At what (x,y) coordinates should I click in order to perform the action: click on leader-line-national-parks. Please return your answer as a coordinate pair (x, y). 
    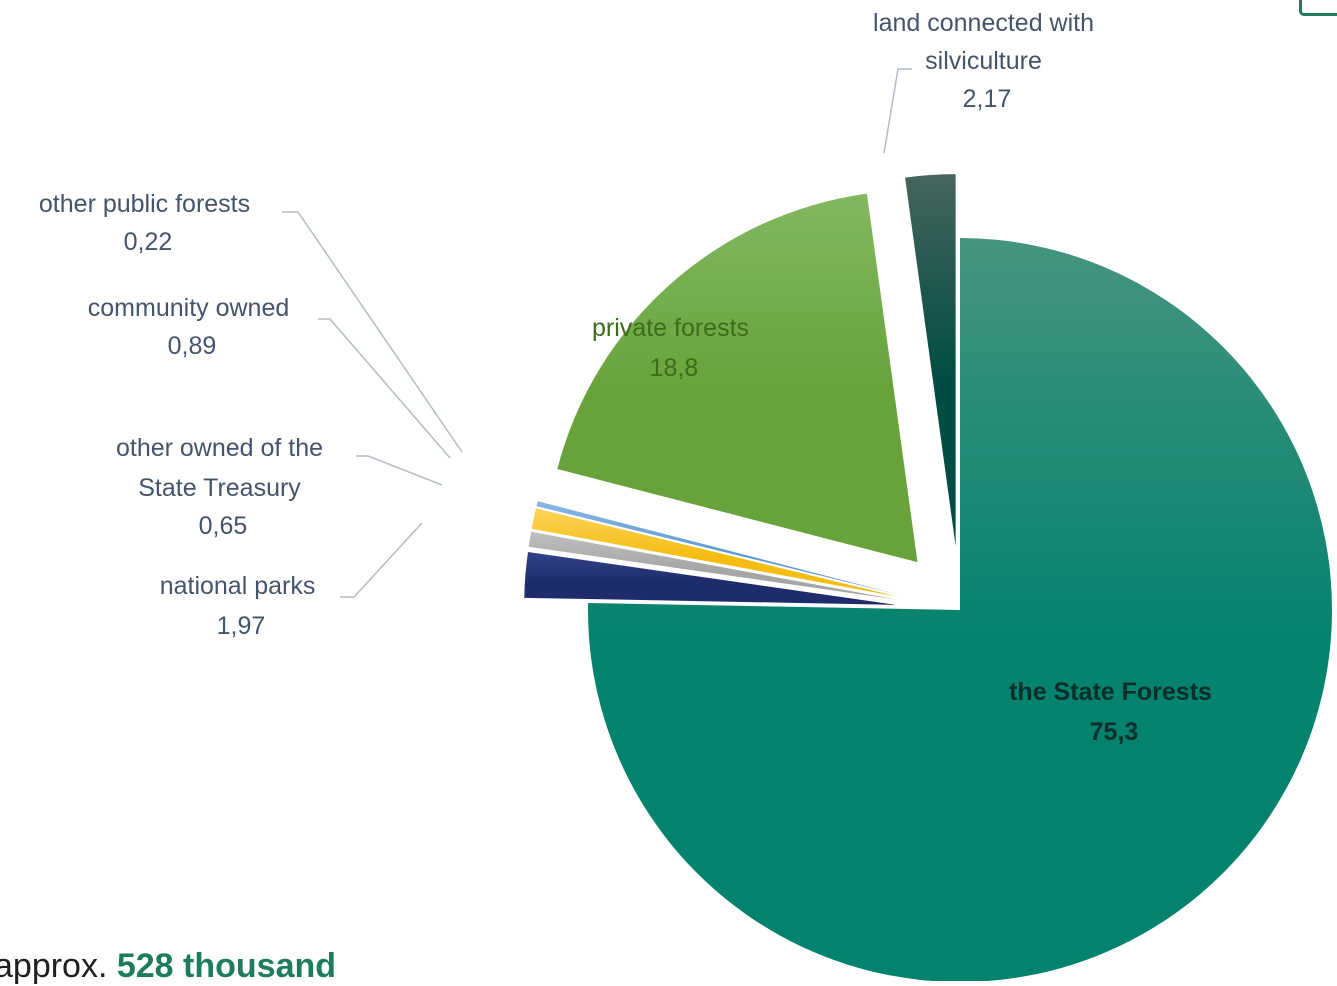
    Looking at the image, I should click on (381, 560).